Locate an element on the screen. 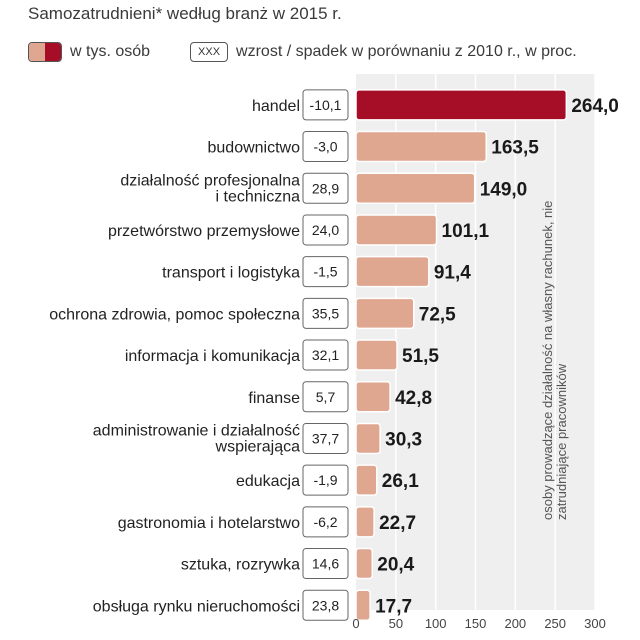 The image size is (640, 640). value-label: 72,5 is located at coordinates (437, 314).